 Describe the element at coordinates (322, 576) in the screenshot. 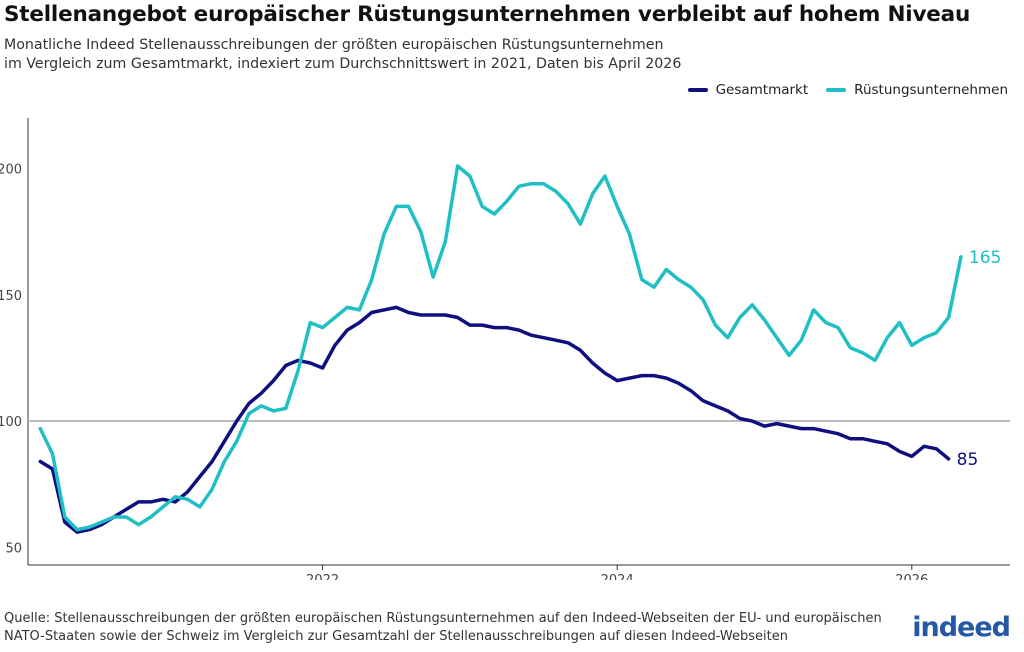

I see `x-tick-label: 2022` at that location.